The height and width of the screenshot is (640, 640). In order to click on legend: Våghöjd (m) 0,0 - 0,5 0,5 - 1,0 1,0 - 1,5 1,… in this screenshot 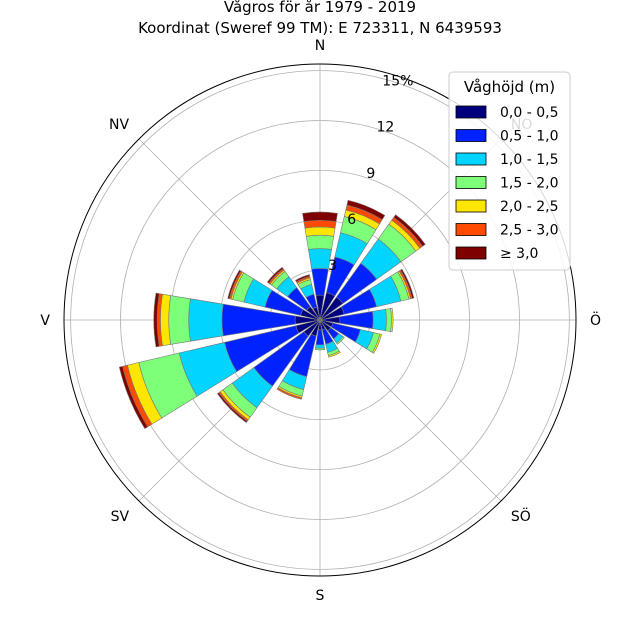, I will do `click(509, 171)`.